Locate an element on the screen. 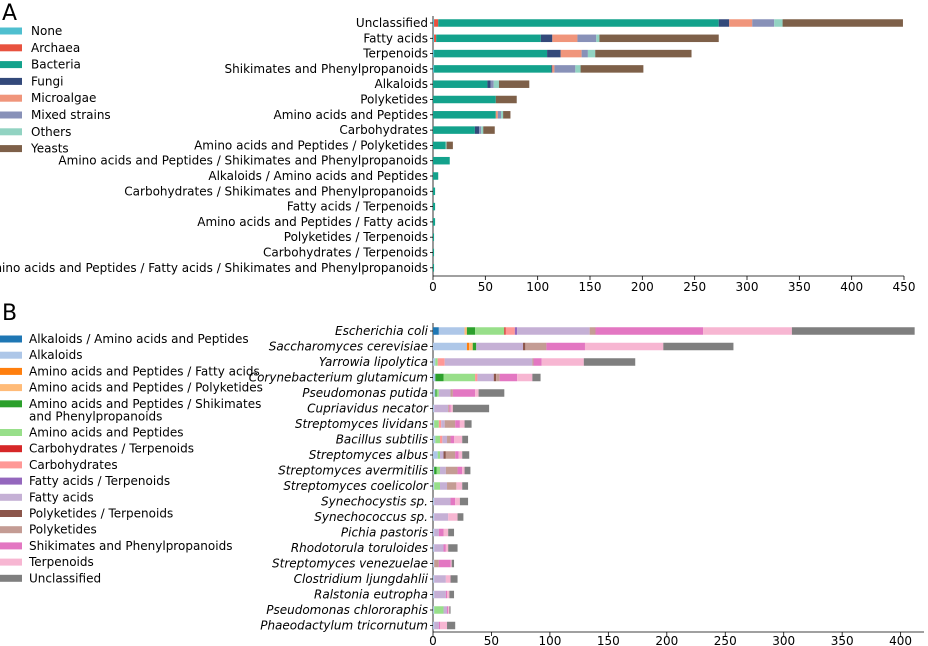 The height and width of the screenshot is (646, 928). legend-label: Shikimates and Phenylpropanoids is located at coordinates (130, 546).